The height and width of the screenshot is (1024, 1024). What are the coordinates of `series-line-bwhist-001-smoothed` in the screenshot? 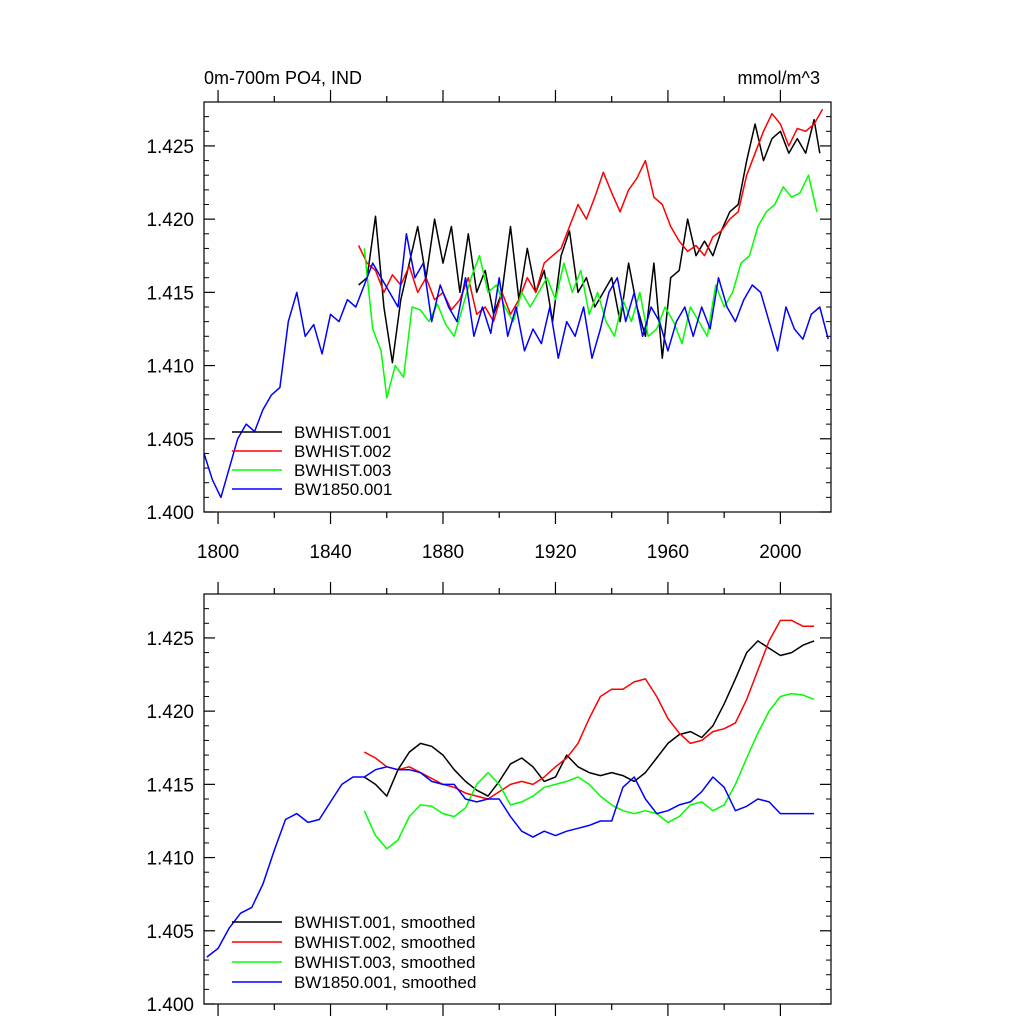 It's located at (589, 718).